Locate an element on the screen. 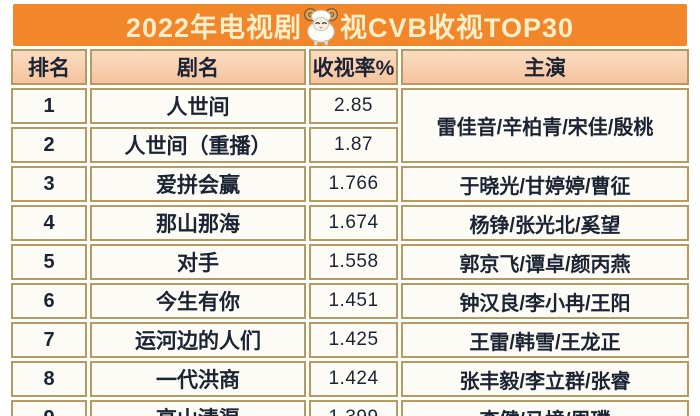 Image resolution: width=700 pixels, height=416 pixels. cast-cell: 钟汉良/李小冉/王阳 is located at coordinates (545, 301).